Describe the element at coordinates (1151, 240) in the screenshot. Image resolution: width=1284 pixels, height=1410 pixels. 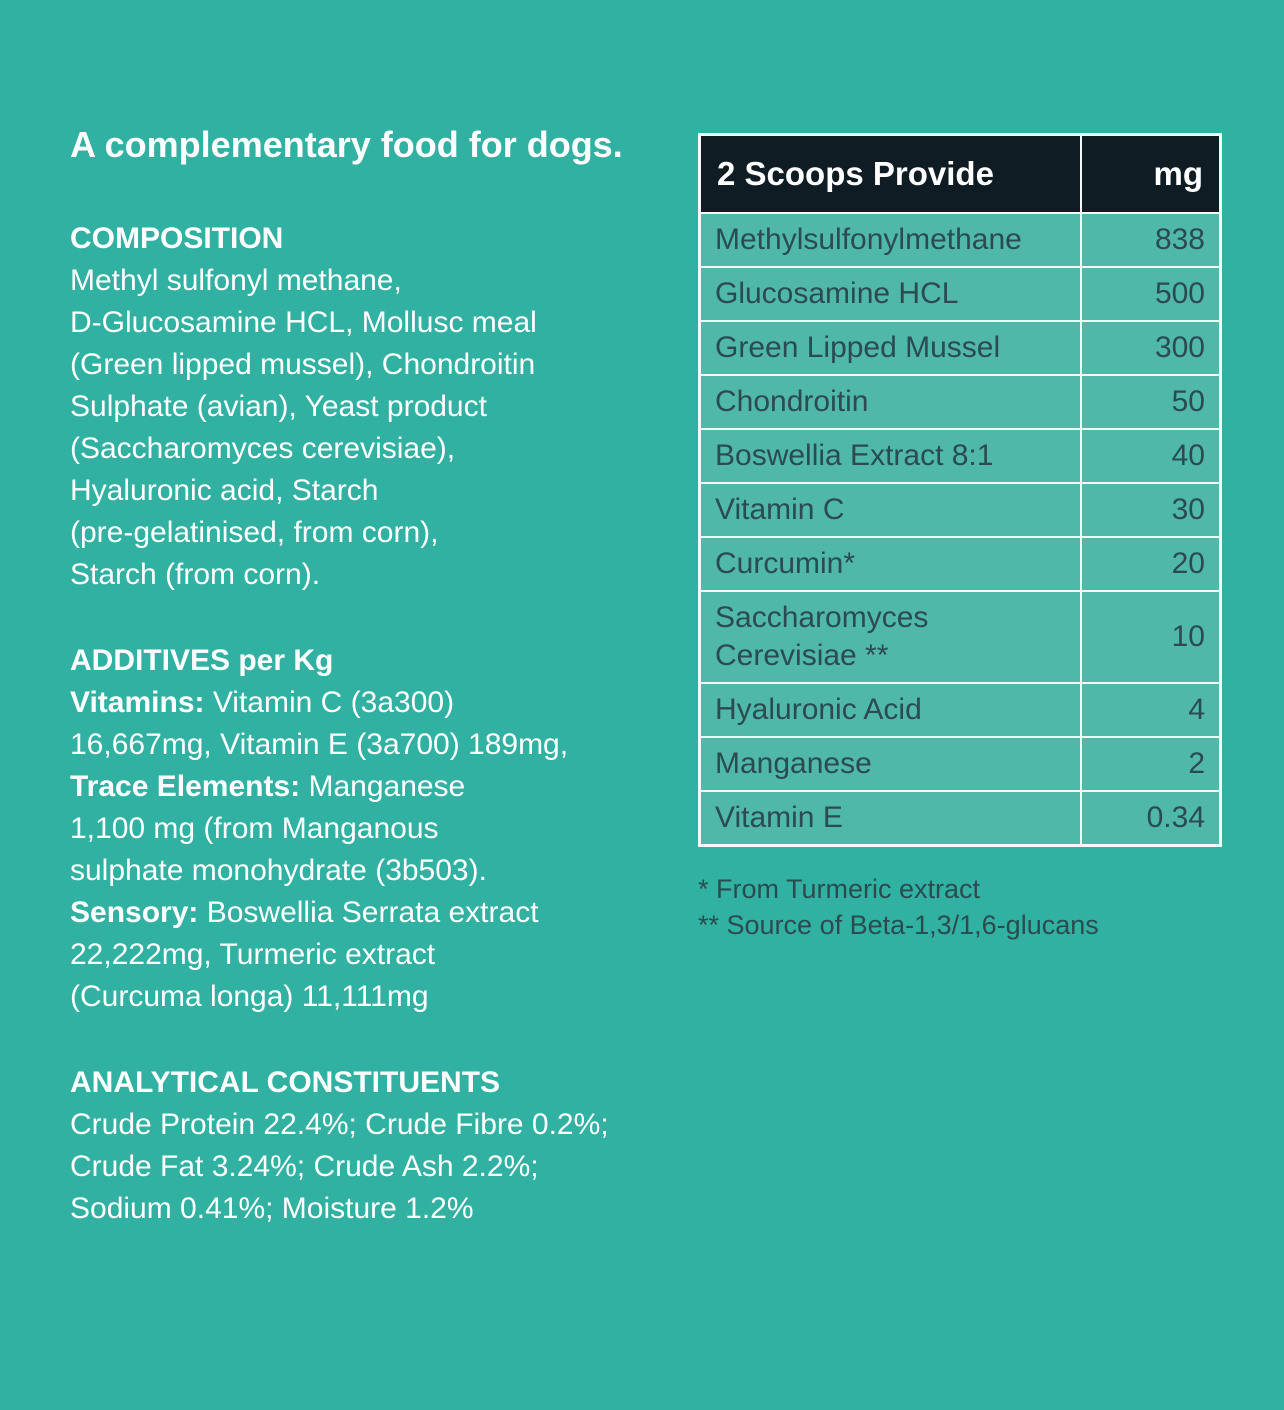
I see `ingredient-amount: 838` at that location.